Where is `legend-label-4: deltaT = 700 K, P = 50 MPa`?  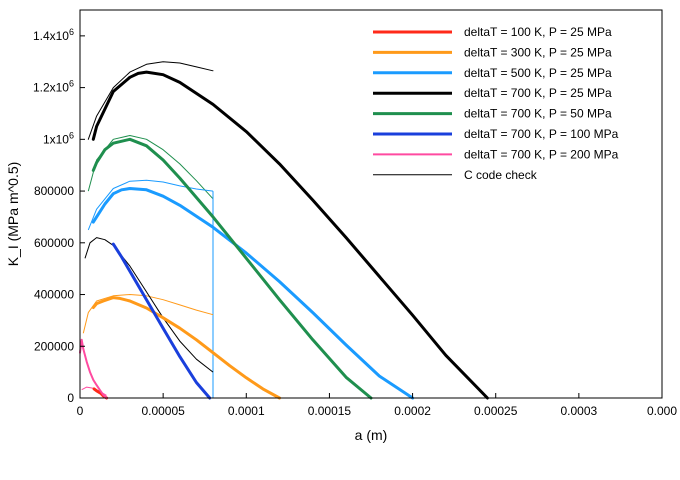 legend-label-4: deltaT = 700 K, P = 50 MPa is located at coordinates (538, 114).